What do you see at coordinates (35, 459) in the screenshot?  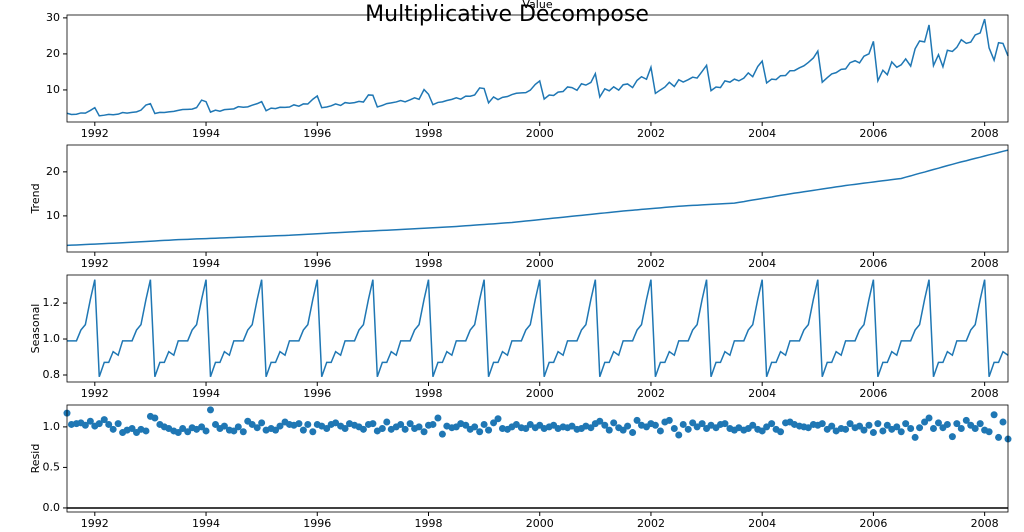 I see `y-axis-label: Resid` at bounding box center [35, 459].